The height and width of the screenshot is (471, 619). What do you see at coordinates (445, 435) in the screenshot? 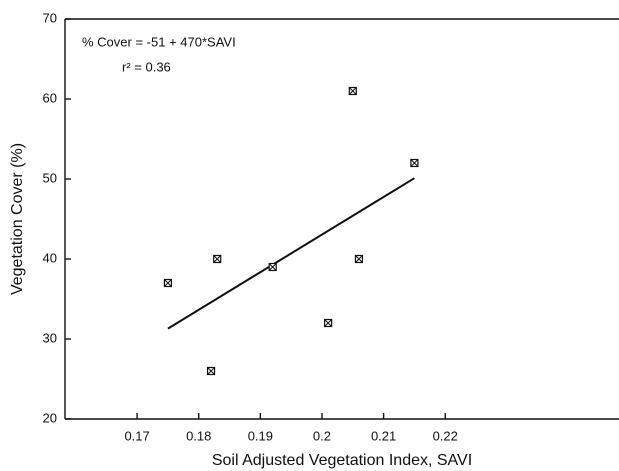
I see `x-tick-label: 0.22` at bounding box center [445, 435].